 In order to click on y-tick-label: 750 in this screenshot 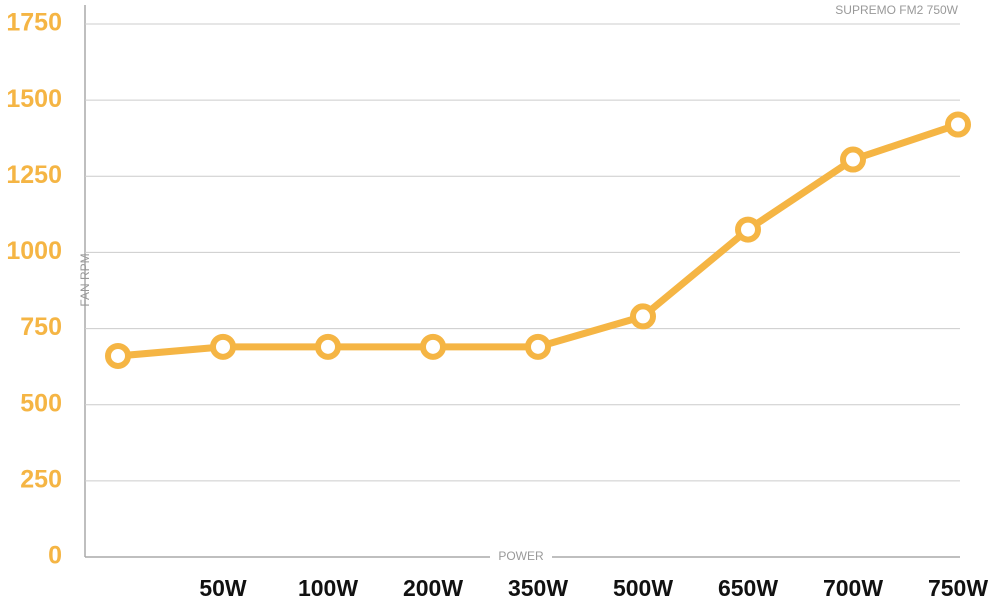, I will do `click(41, 327)`.